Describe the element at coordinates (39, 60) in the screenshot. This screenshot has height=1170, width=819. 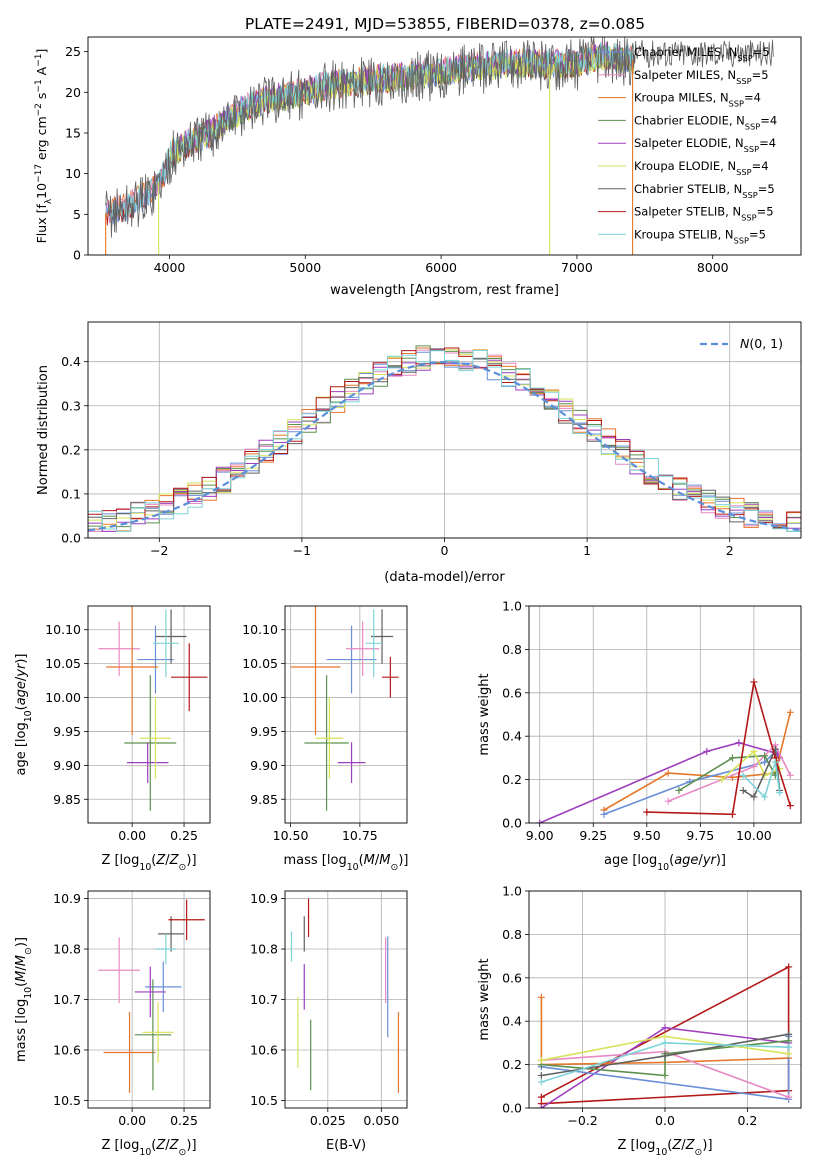
I see `label-part: −1` at that location.